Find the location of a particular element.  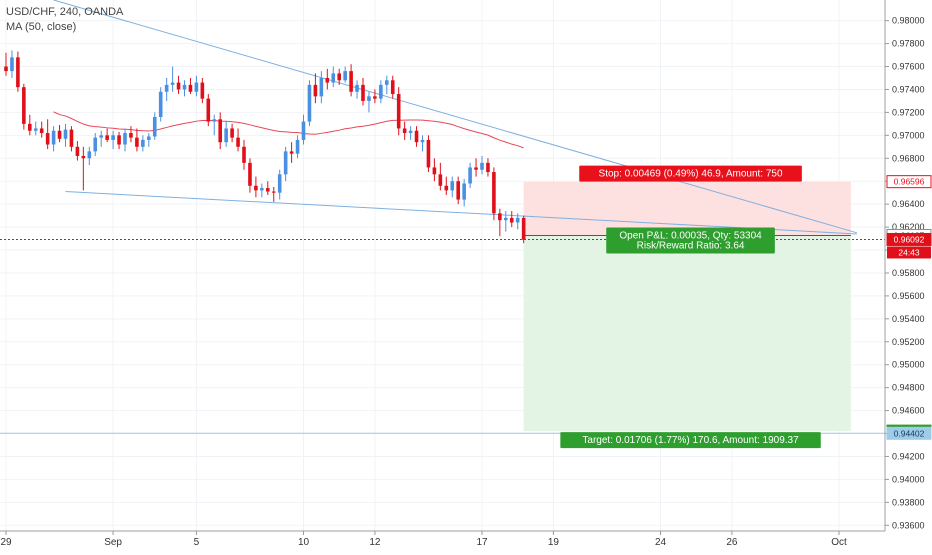

ma-line is located at coordinates (288, 130).